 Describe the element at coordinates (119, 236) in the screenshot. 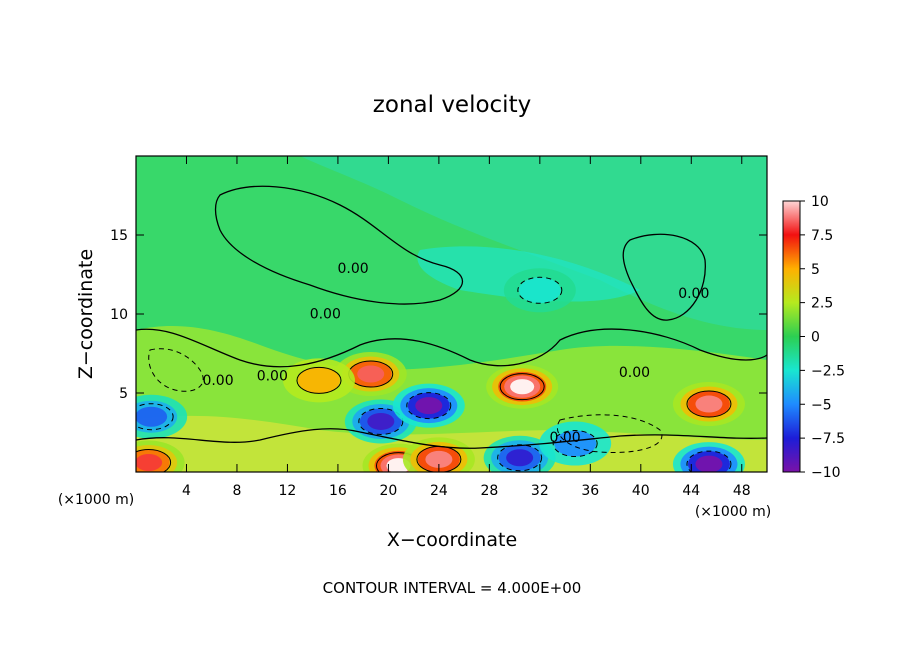

I see `y-tick-label: 15` at that location.